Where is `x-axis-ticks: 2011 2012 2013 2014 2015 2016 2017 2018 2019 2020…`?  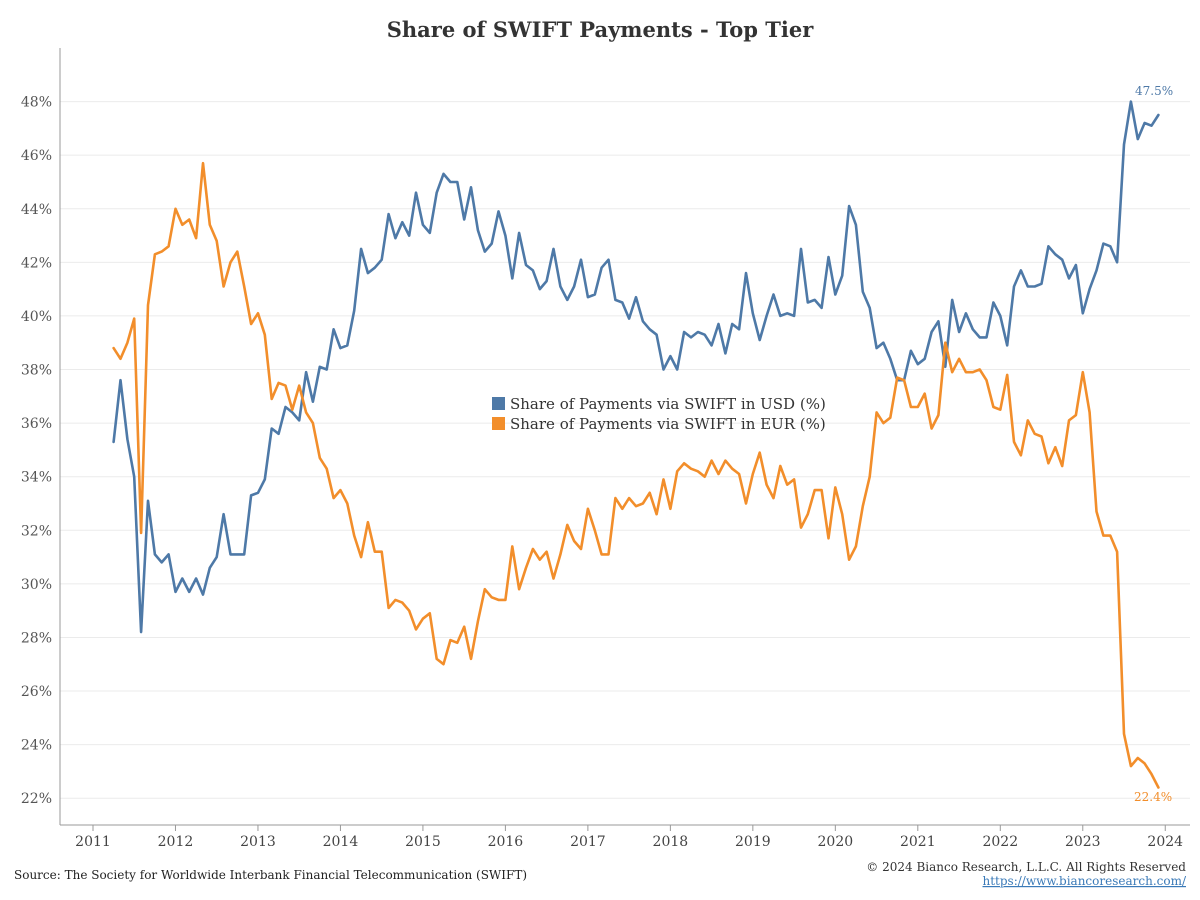
x-axis-ticks: 2011 2012 2013 2014 2015 2016 2017 2018 2019 2020… is located at coordinates (629, 837).